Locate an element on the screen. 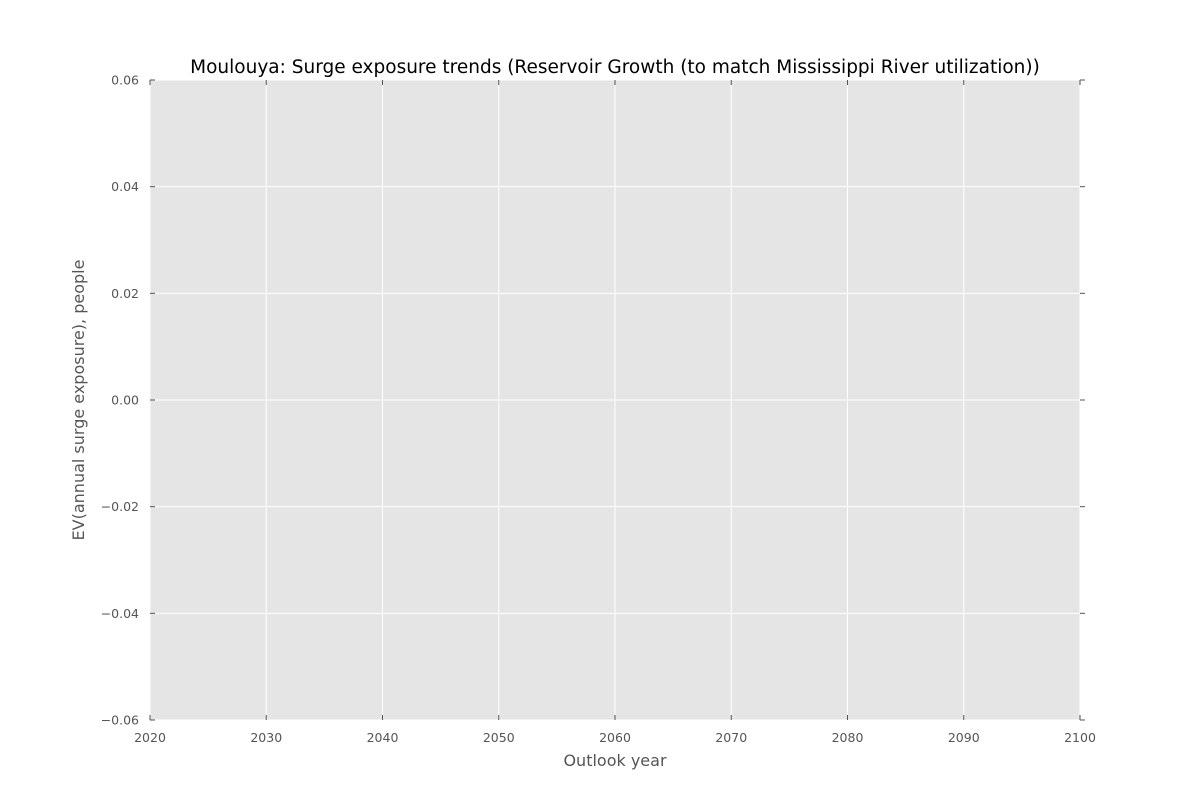 The image size is (1200, 800). x-axis-label: Outlook year is located at coordinates (615, 760).